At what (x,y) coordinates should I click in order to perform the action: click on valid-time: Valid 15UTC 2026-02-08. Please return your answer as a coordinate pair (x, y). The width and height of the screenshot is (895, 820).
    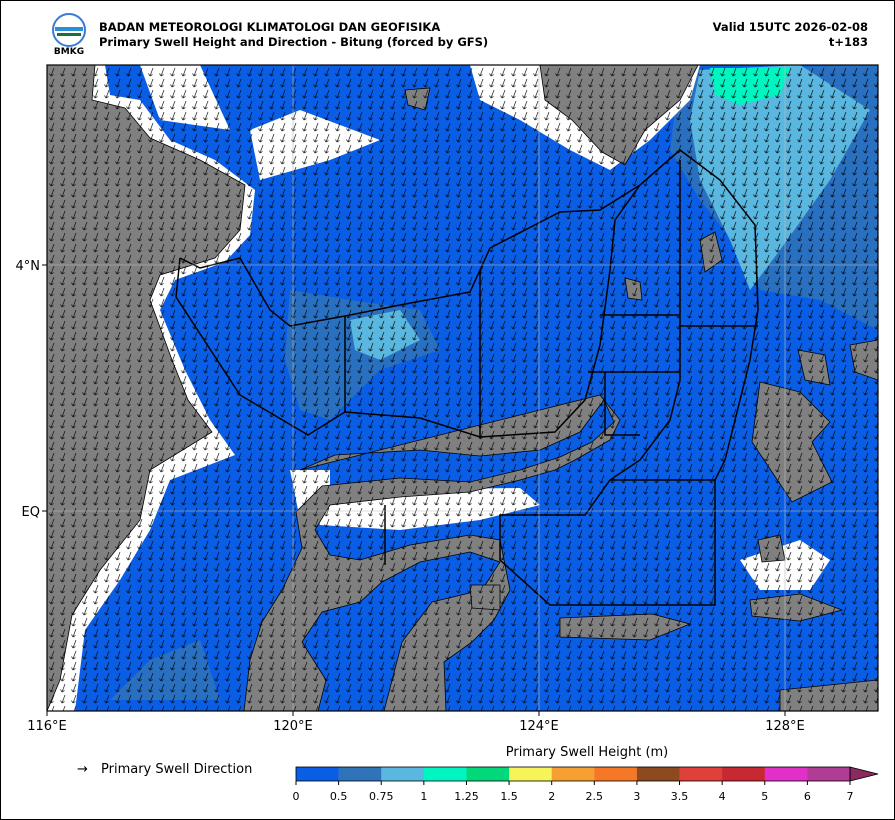
    Looking at the image, I should click on (790, 27).